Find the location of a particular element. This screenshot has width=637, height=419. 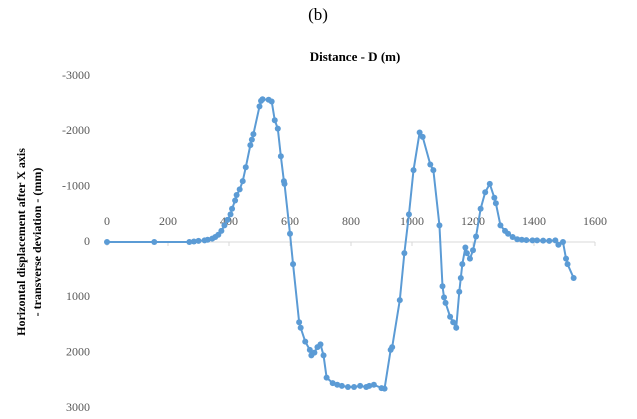

x-tick-label: 0 is located at coordinates (107, 221).